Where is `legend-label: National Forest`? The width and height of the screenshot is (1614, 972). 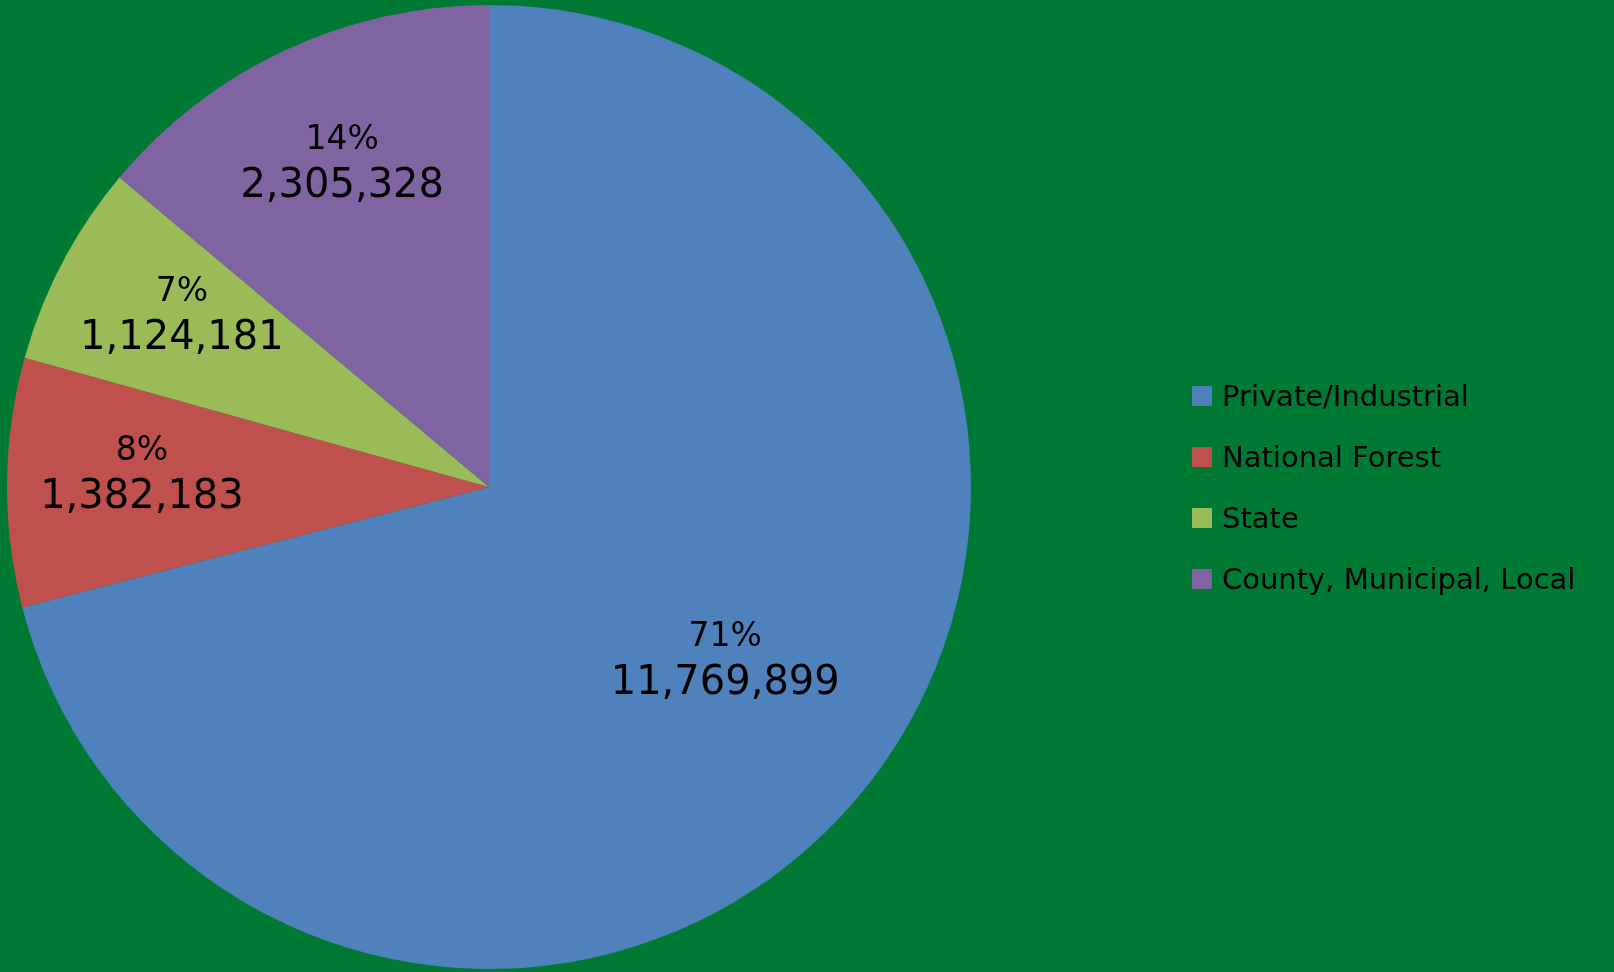 legend-label: National Forest is located at coordinates (1332, 457).